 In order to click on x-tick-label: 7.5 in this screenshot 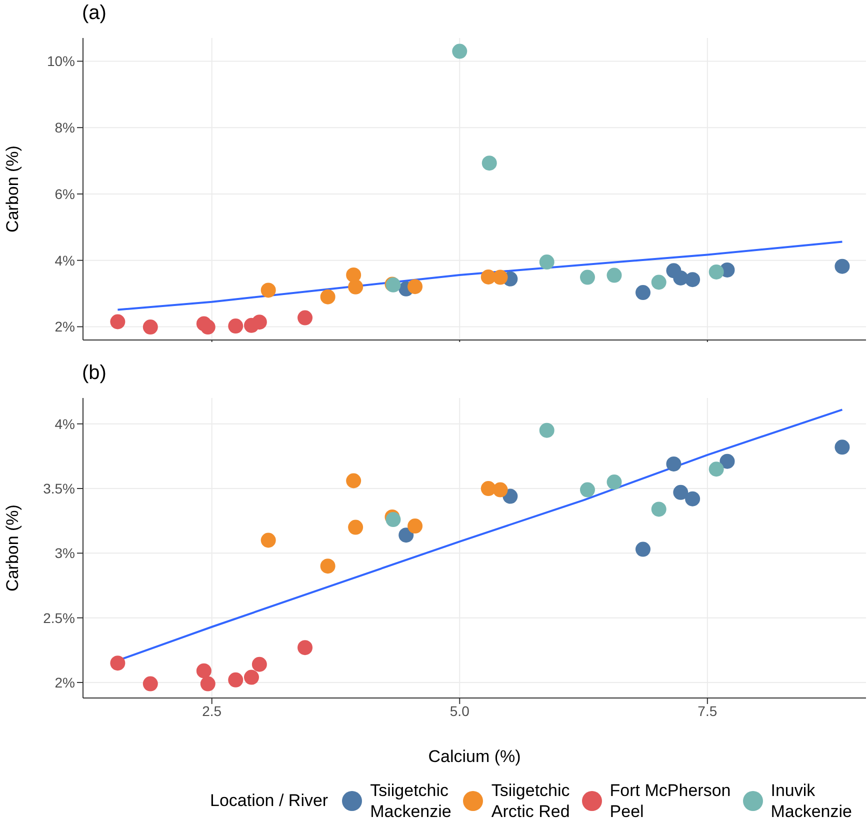, I will do `click(708, 710)`.